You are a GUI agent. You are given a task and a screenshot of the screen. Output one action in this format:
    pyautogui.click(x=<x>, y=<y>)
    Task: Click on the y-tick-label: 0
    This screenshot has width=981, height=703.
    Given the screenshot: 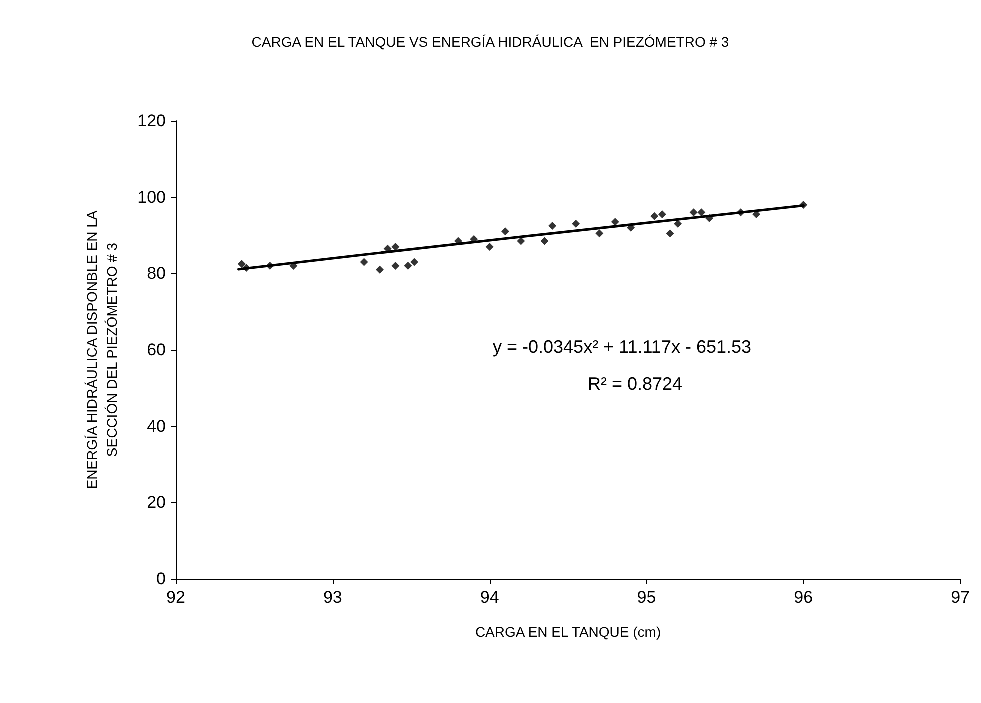 What is the action you would take?
    pyautogui.click(x=161, y=579)
    